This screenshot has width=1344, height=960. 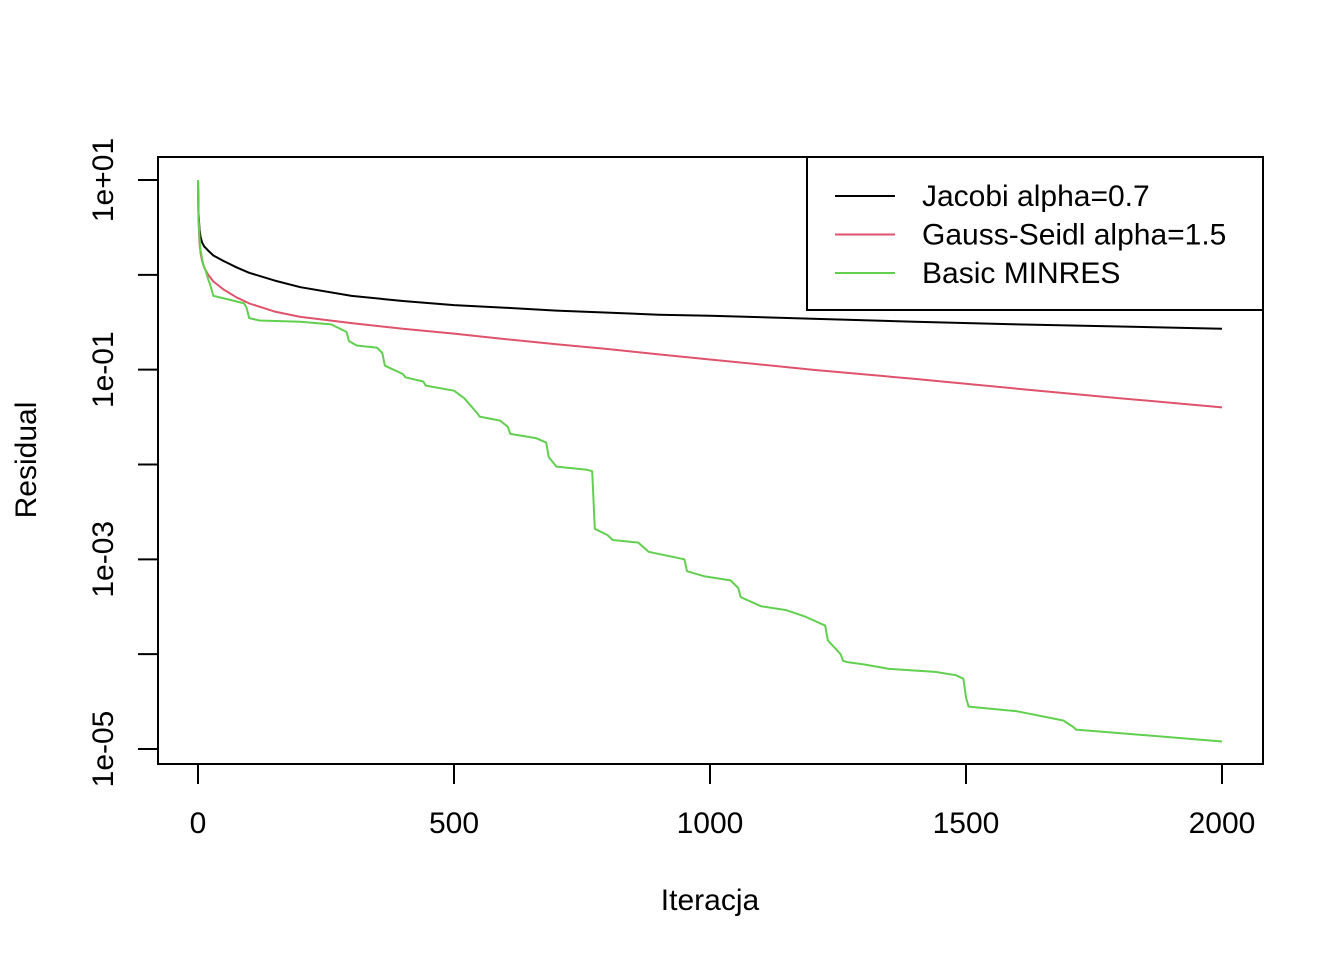 What do you see at coordinates (966, 823) in the screenshot?
I see `x-tick-label: 1500` at bounding box center [966, 823].